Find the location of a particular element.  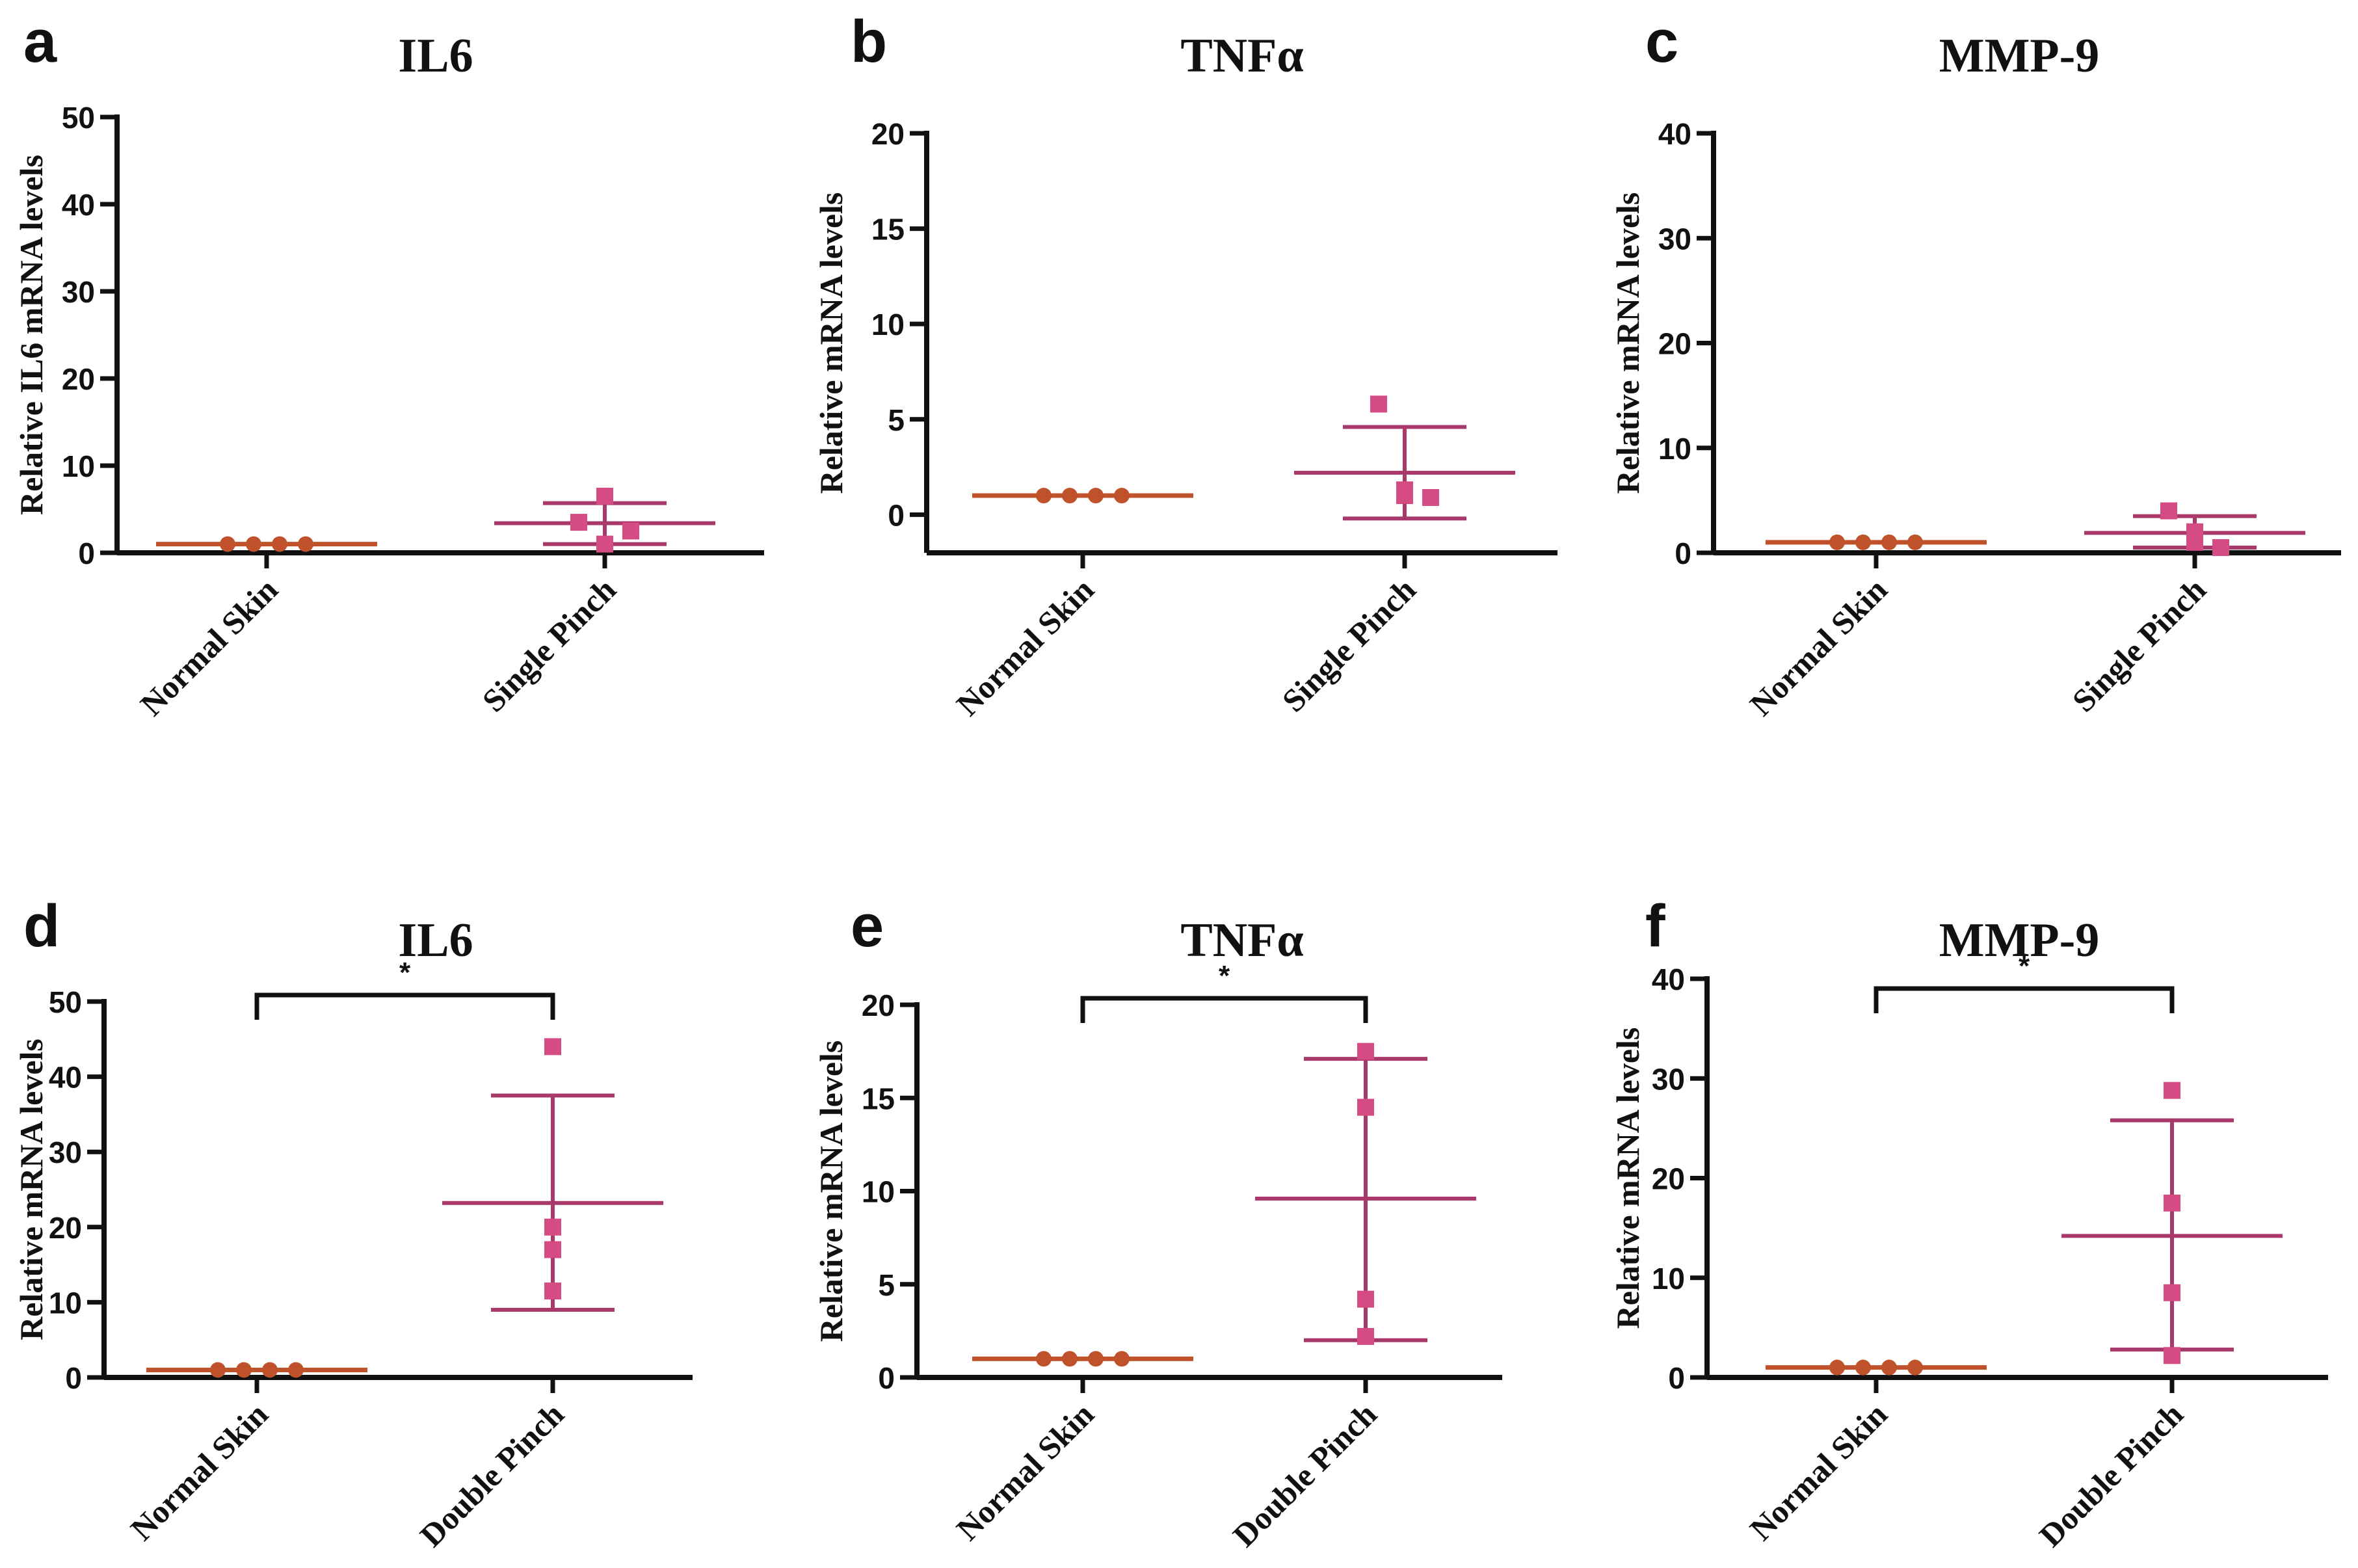

panel-letter: a is located at coordinates (40, 42).